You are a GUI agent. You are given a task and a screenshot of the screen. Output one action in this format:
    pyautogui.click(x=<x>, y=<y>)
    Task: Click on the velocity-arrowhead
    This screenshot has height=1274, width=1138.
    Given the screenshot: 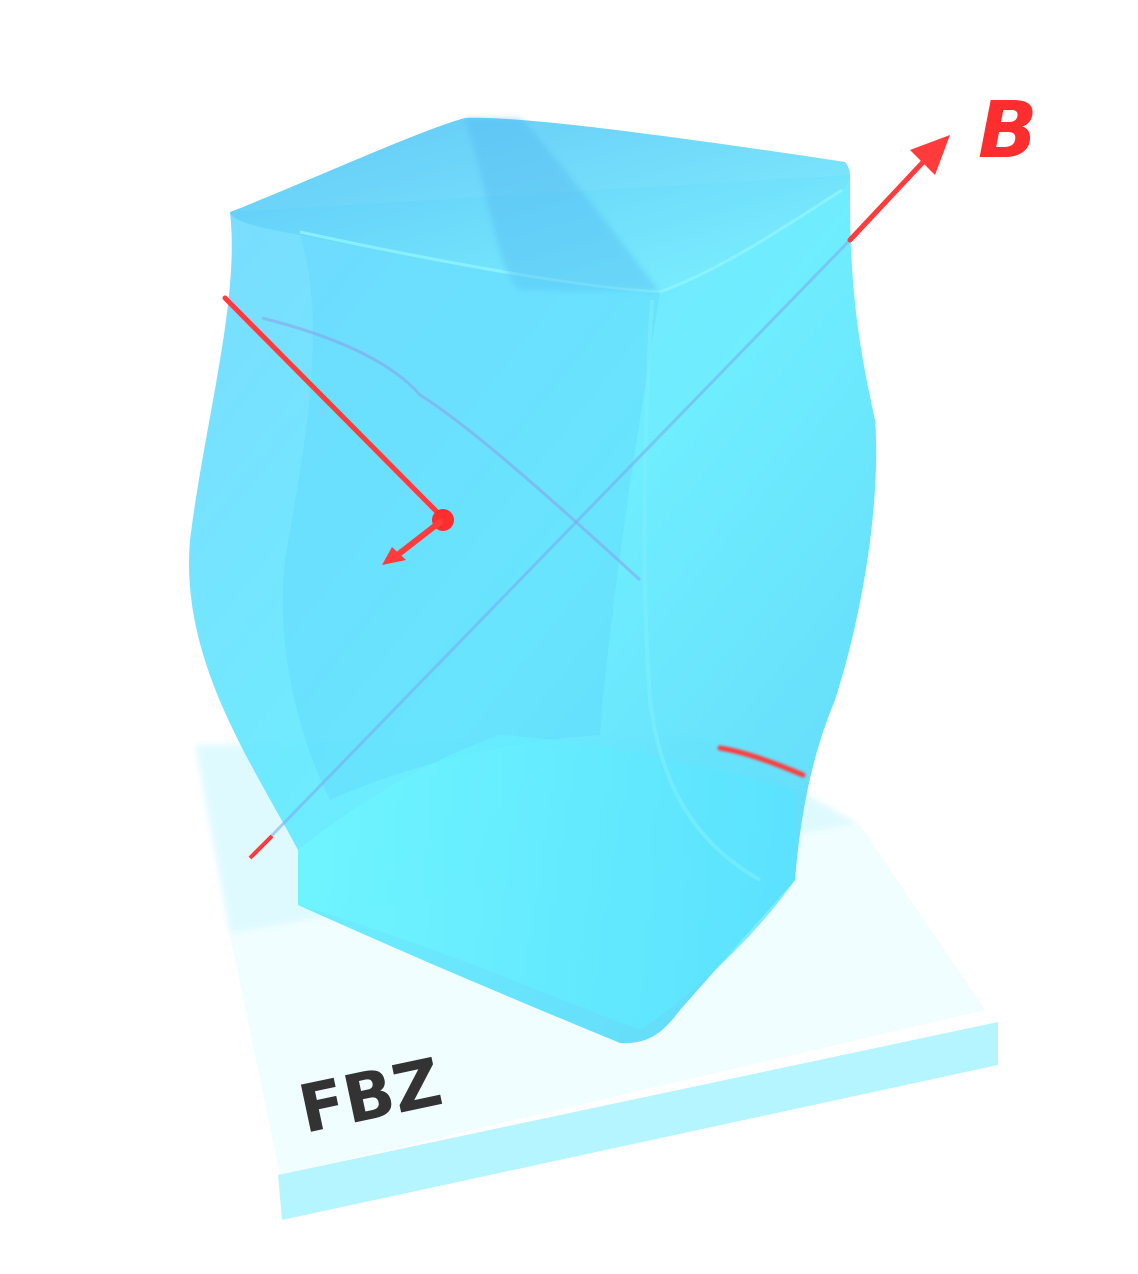 What is the action you would take?
    pyautogui.click(x=394, y=556)
    